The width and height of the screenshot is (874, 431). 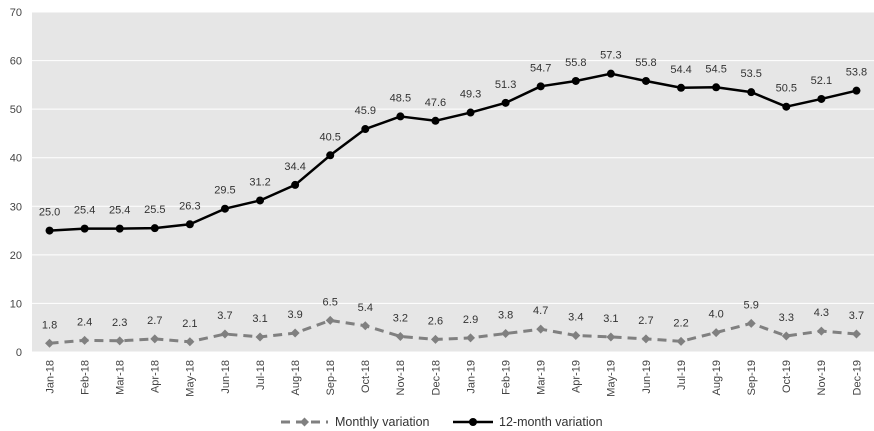 What do you see at coordinates (436, 377) in the screenshot?
I see `x-tick-label: Dec-18` at bounding box center [436, 377].